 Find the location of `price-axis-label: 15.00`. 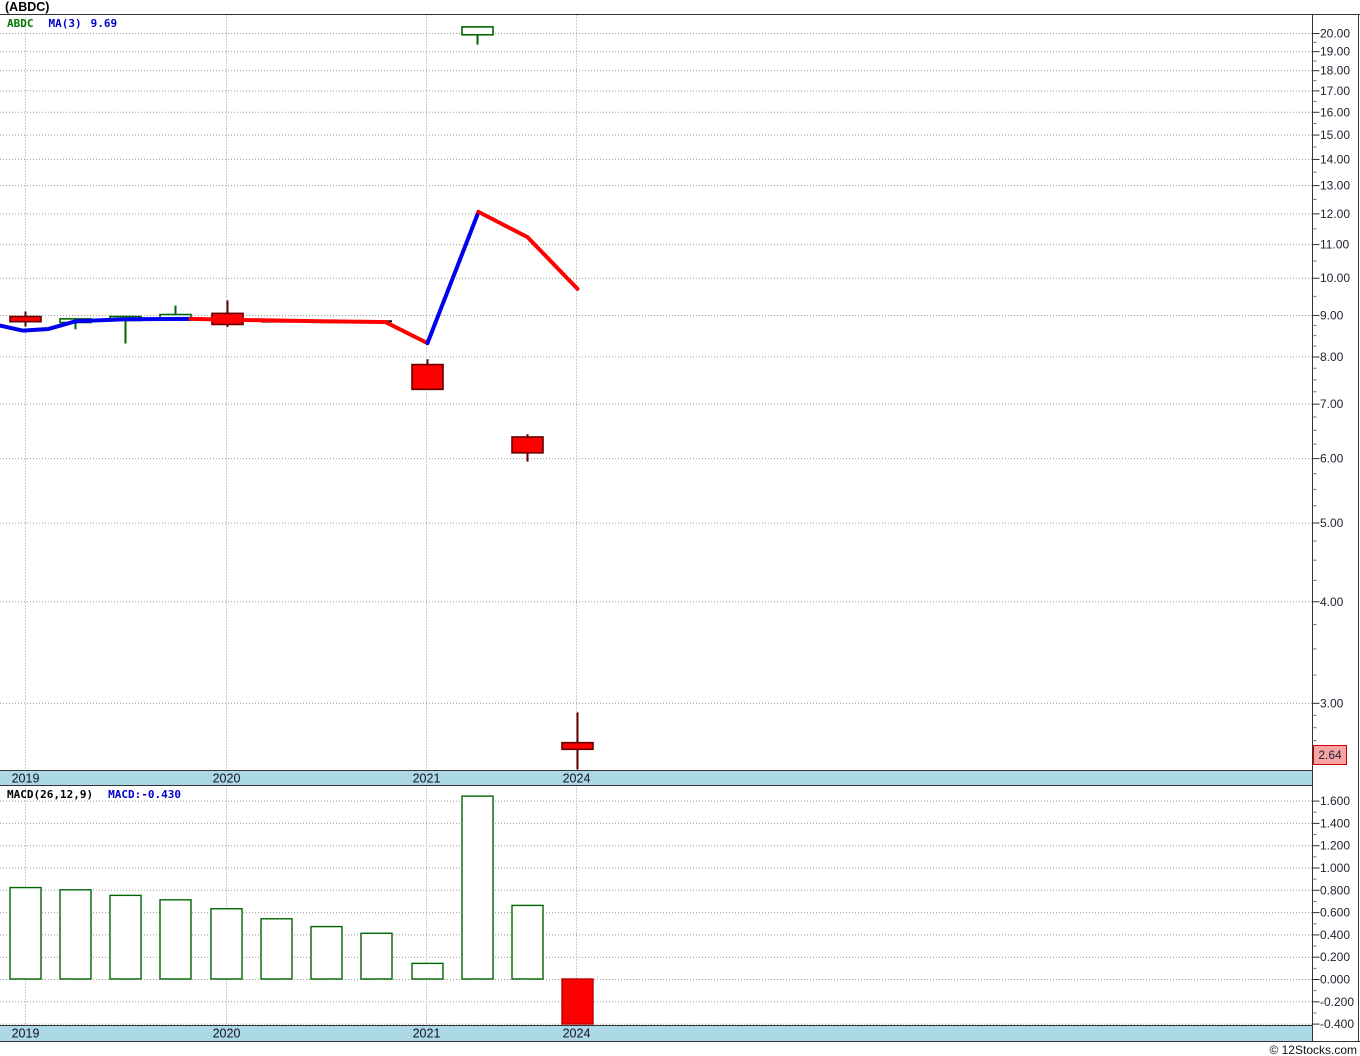

price-axis-label: 15.00 is located at coordinates (1335, 135).